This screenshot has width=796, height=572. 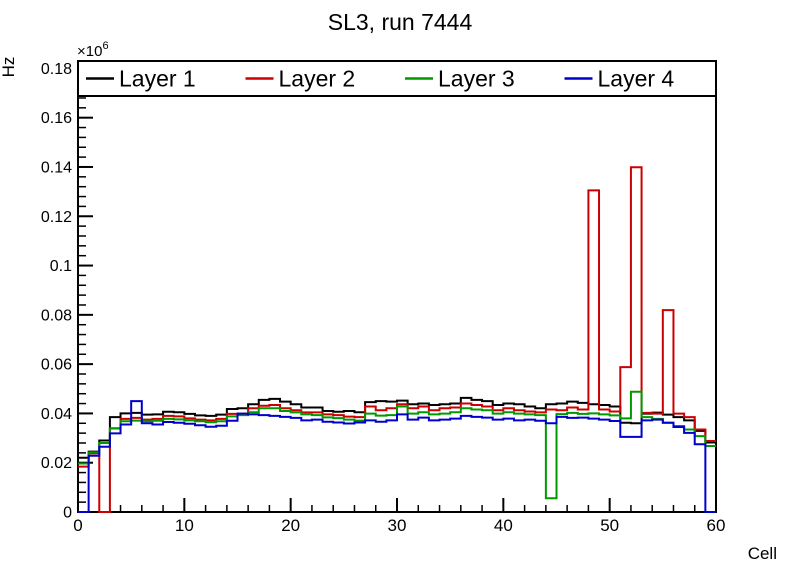 What do you see at coordinates (157, 79) in the screenshot?
I see `legend-label-layer-1: Layer 1` at bounding box center [157, 79].